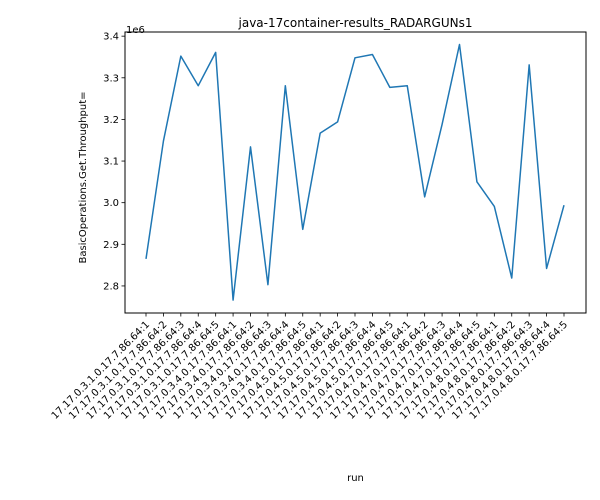 The image size is (600, 500). Describe the element at coordinates (355, 478) in the screenshot. I see `x-axis-title: run` at that location.